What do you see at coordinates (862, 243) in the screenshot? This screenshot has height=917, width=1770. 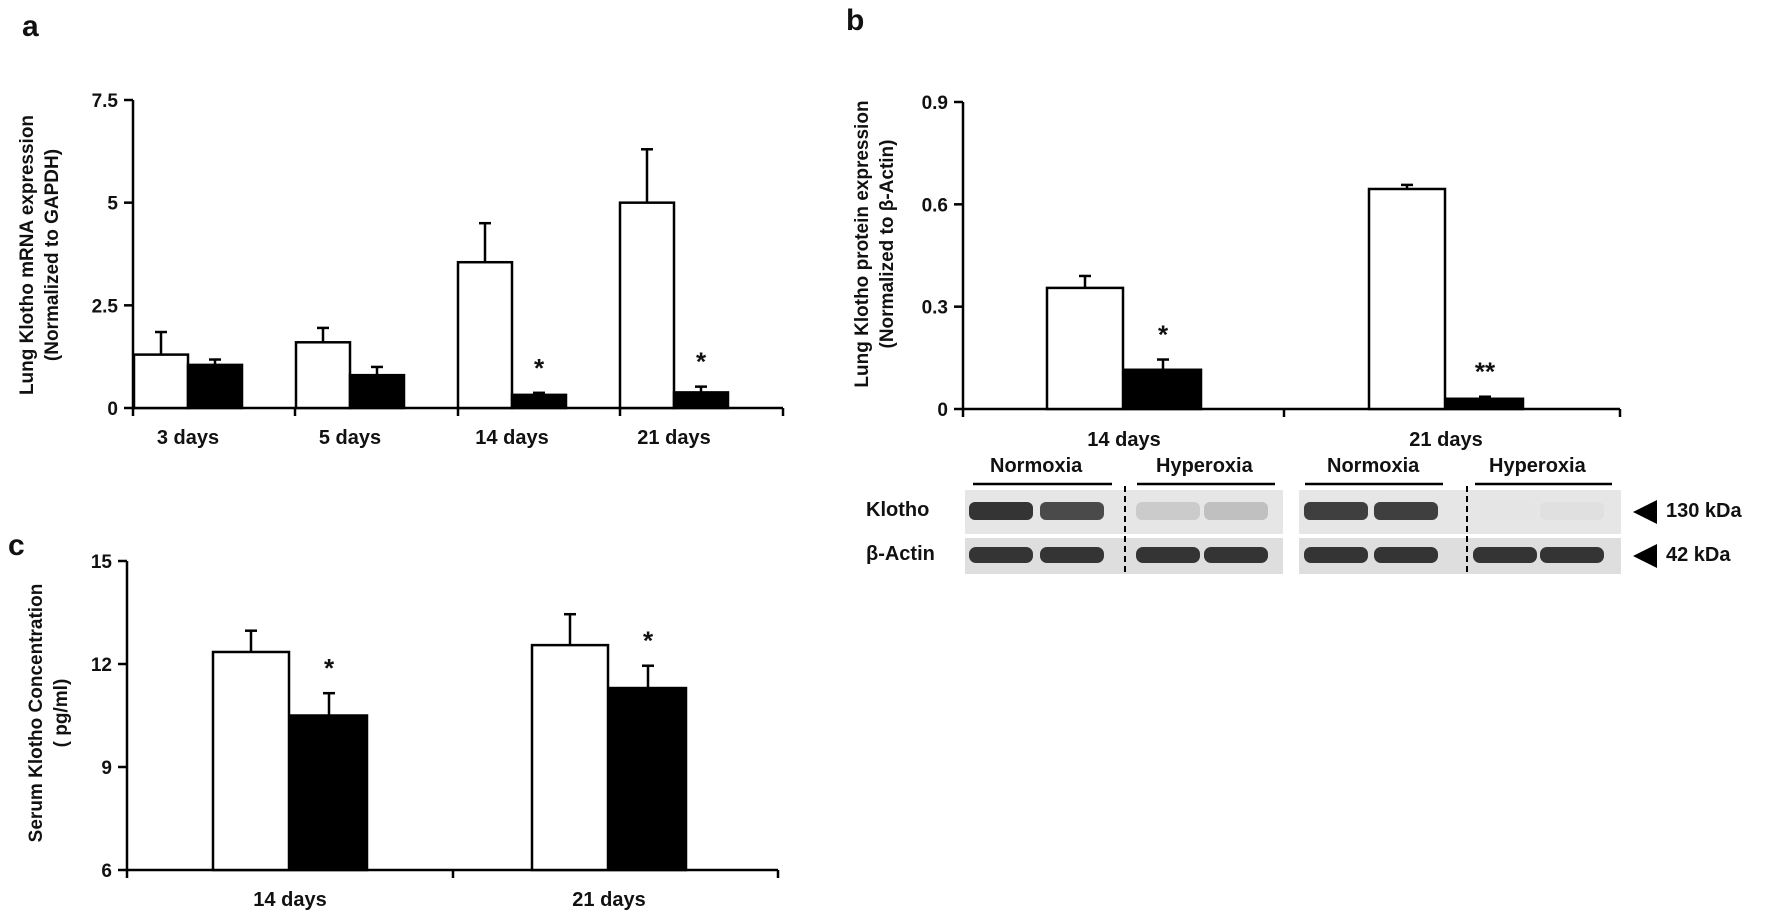 I see `y-axis-label: Lung Klotho protein expression` at bounding box center [862, 243].